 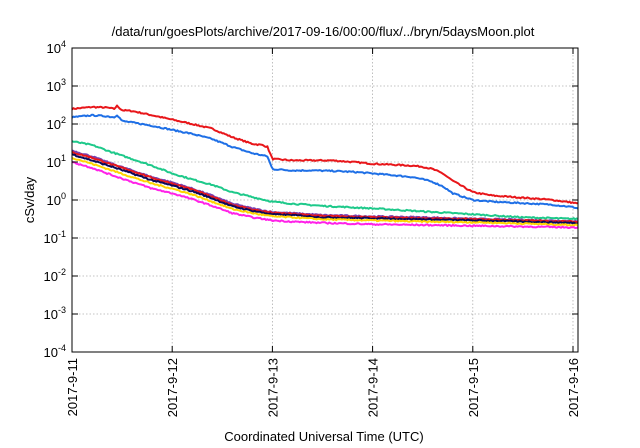 I want to click on y-tick-label: 10², so click(x=56, y=123).